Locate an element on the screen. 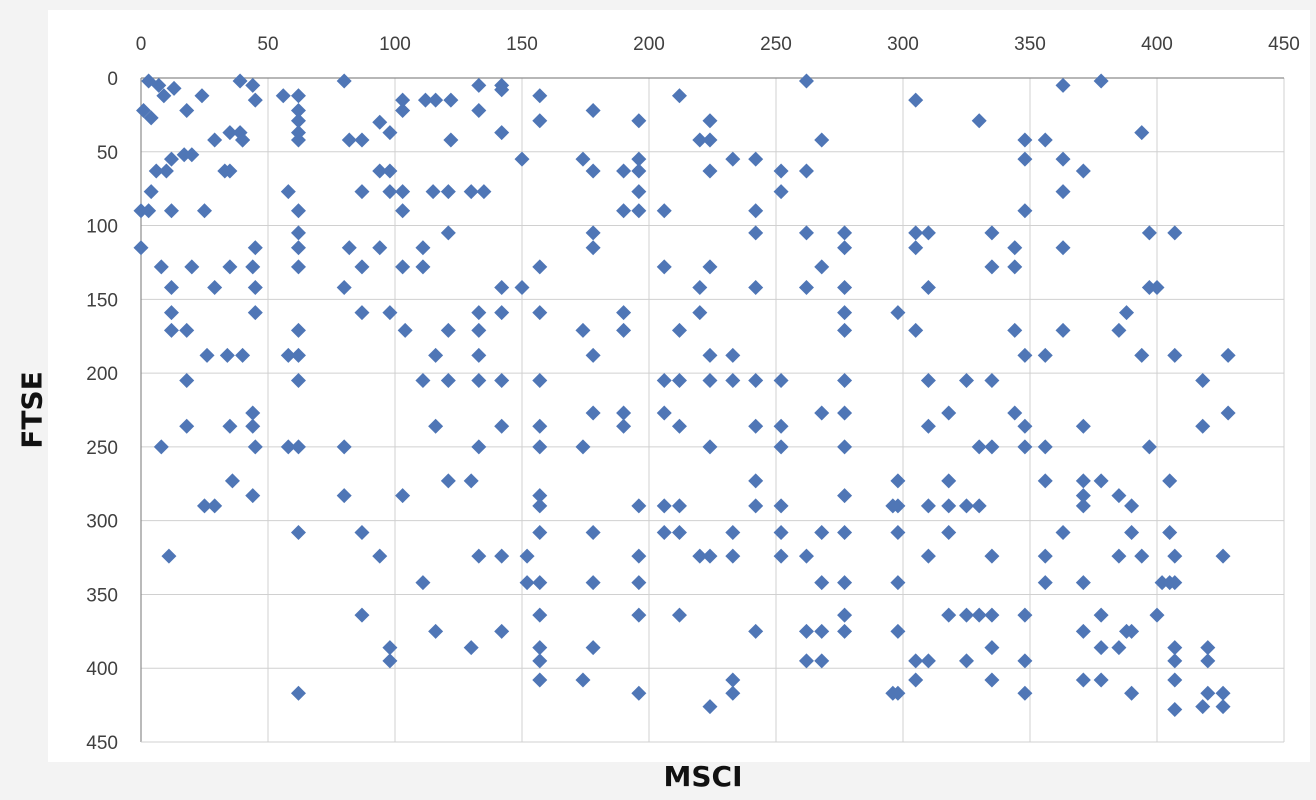 Image resolution: width=1316 pixels, height=800 pixels. y-axis-title: FTSE is located at coordinates (32, 410).